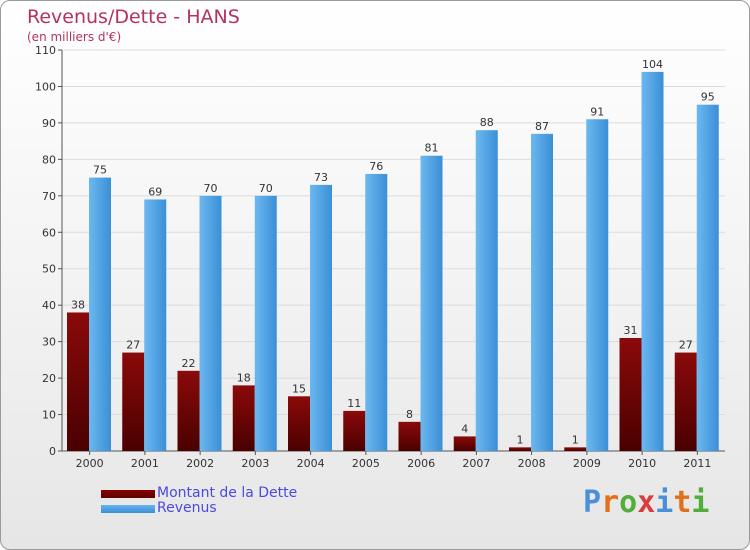 This screenshot has height=550, width=750. Describe the element at coordinates (49, 269) in the screenshot. I see `y-tick-label: 50` at that location.